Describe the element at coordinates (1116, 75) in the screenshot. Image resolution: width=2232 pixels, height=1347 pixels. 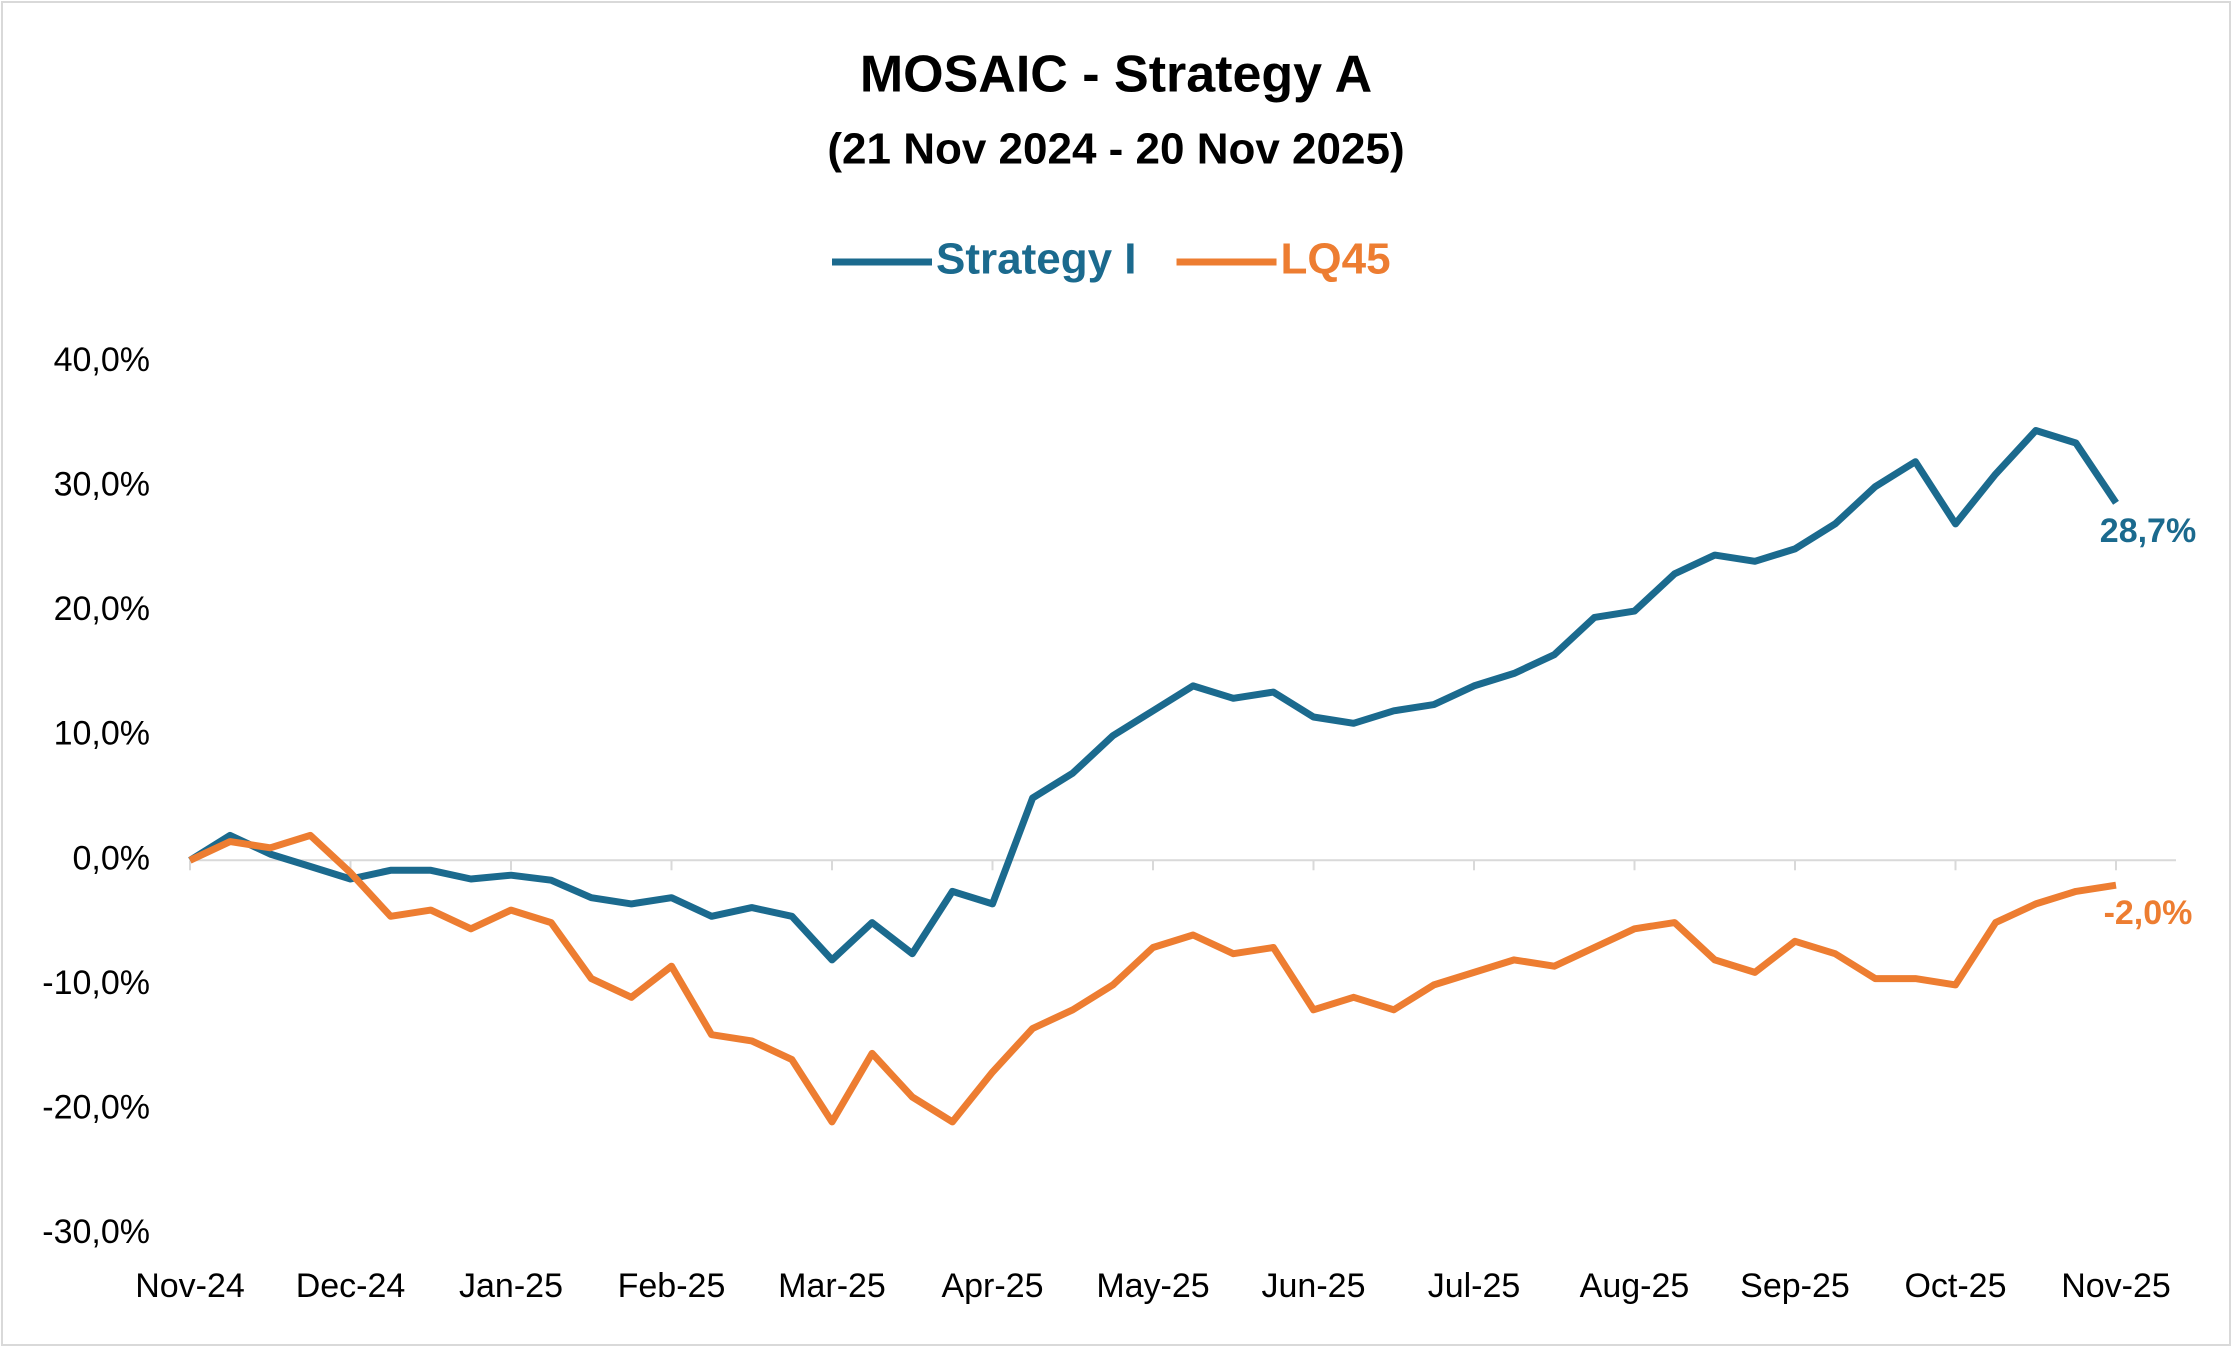
I see `chart-title: MOSAIC - Strategy A` at that location.